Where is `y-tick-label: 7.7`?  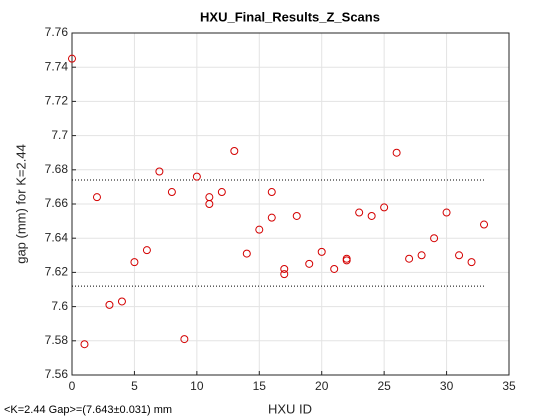
y-tick-label: 7.7 is located at coordinates (59, 135).